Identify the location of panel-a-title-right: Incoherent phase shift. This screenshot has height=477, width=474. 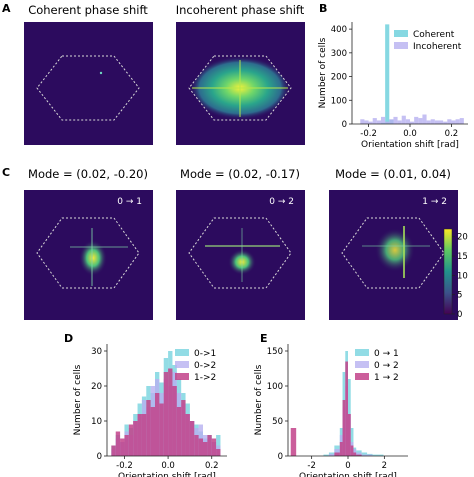
(240, 10).